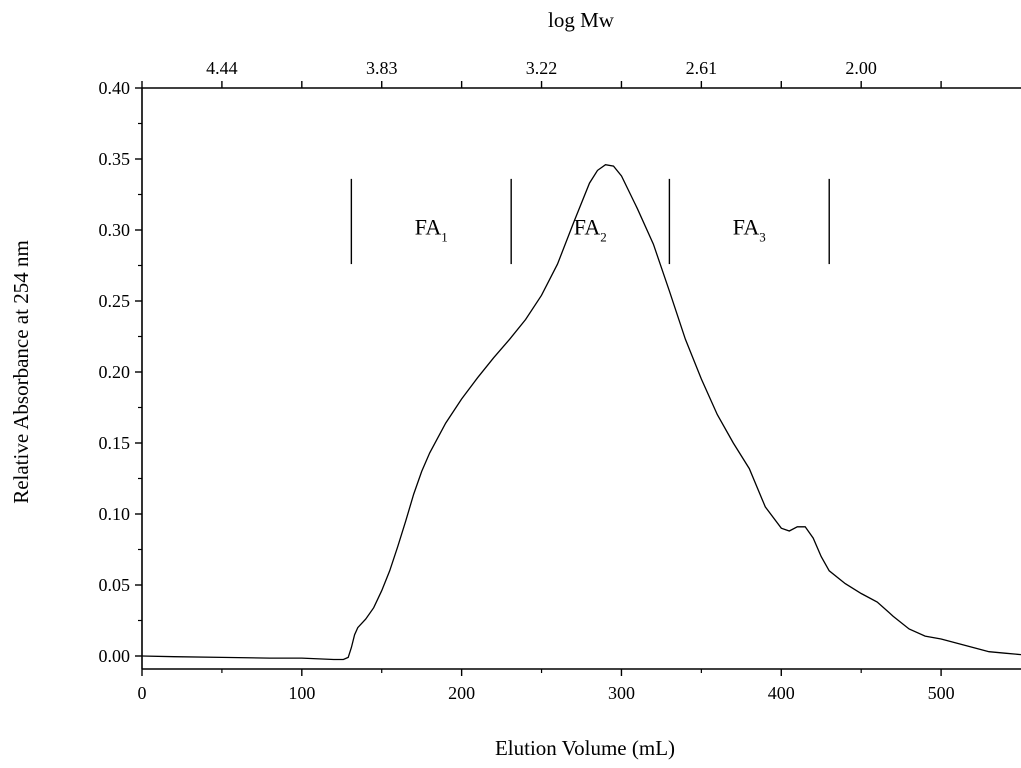 Image resolution: width=1021 pixels, height=768 pixels. Describe the element at coordinates (115, 514) in the screenshot. I see `y-tick-label: 0.10` at that location.